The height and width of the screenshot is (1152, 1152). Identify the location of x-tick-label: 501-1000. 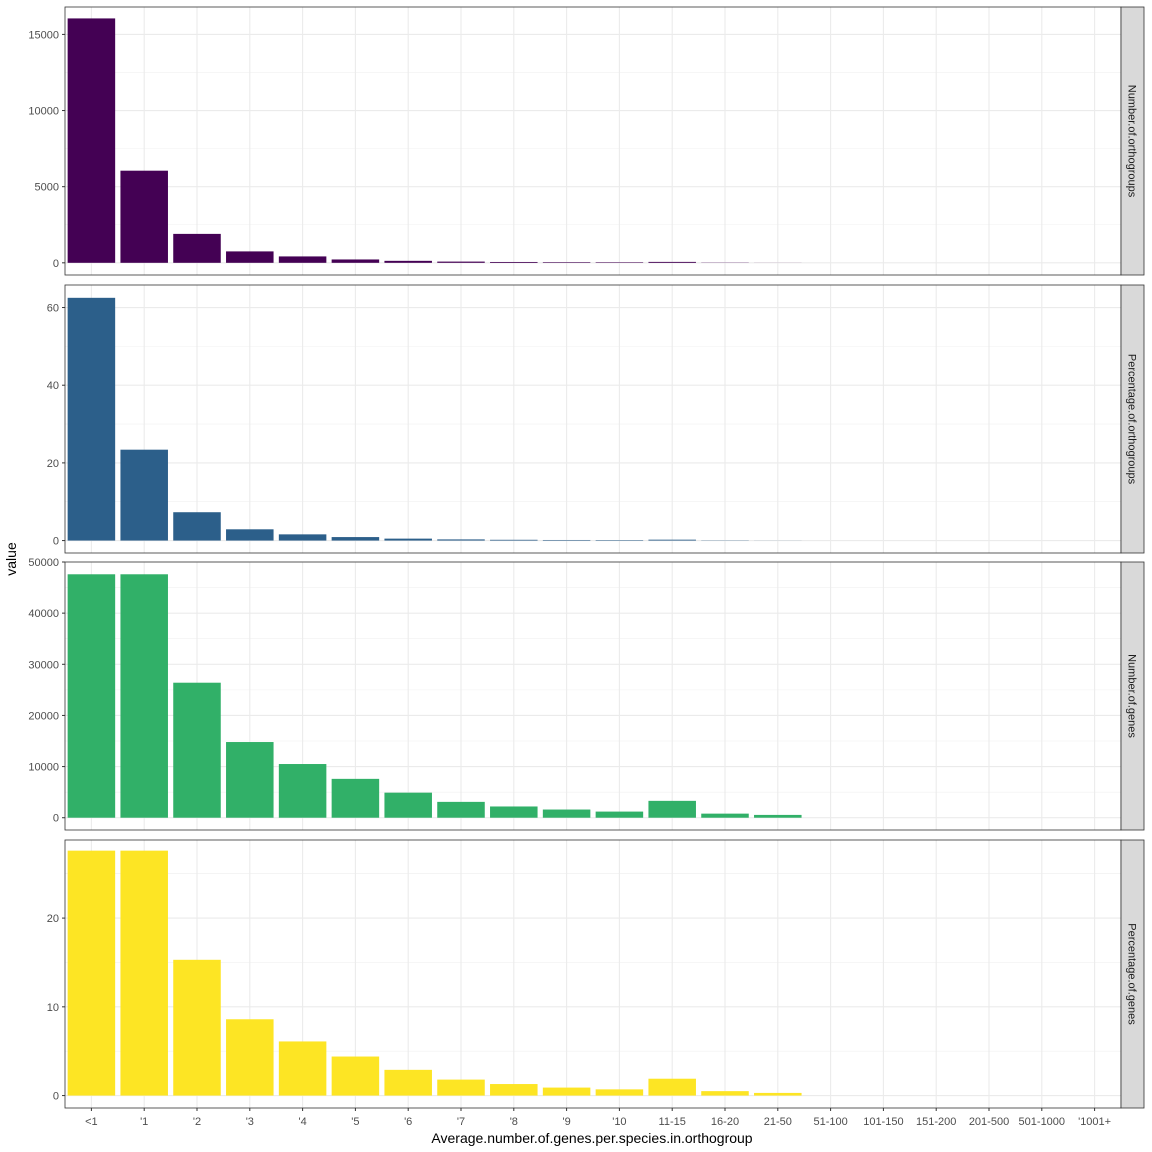
(1042, 1122).